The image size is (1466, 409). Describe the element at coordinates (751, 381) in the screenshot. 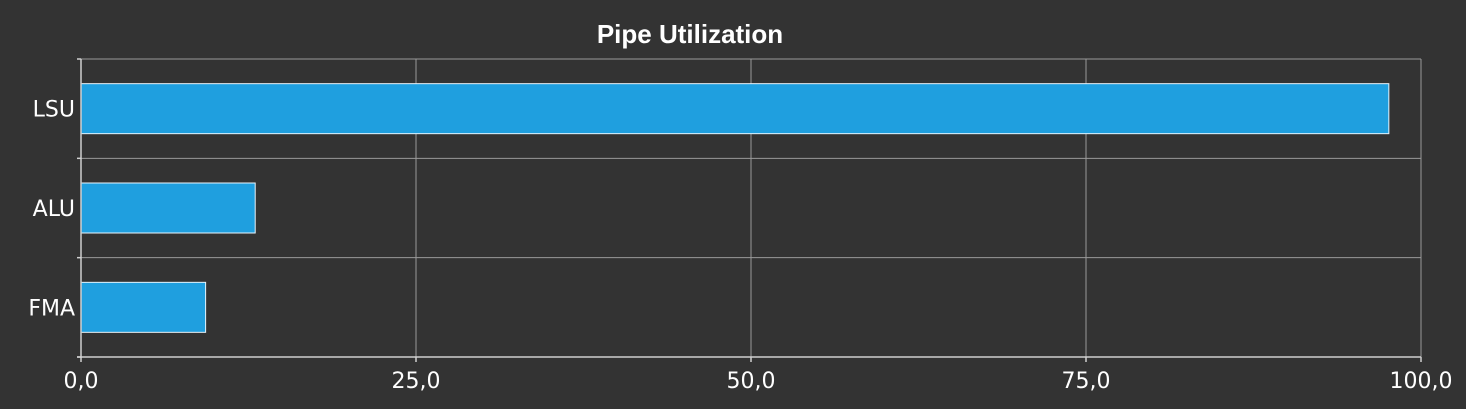

I see `x-tick-label-2: 50,0` at that location.